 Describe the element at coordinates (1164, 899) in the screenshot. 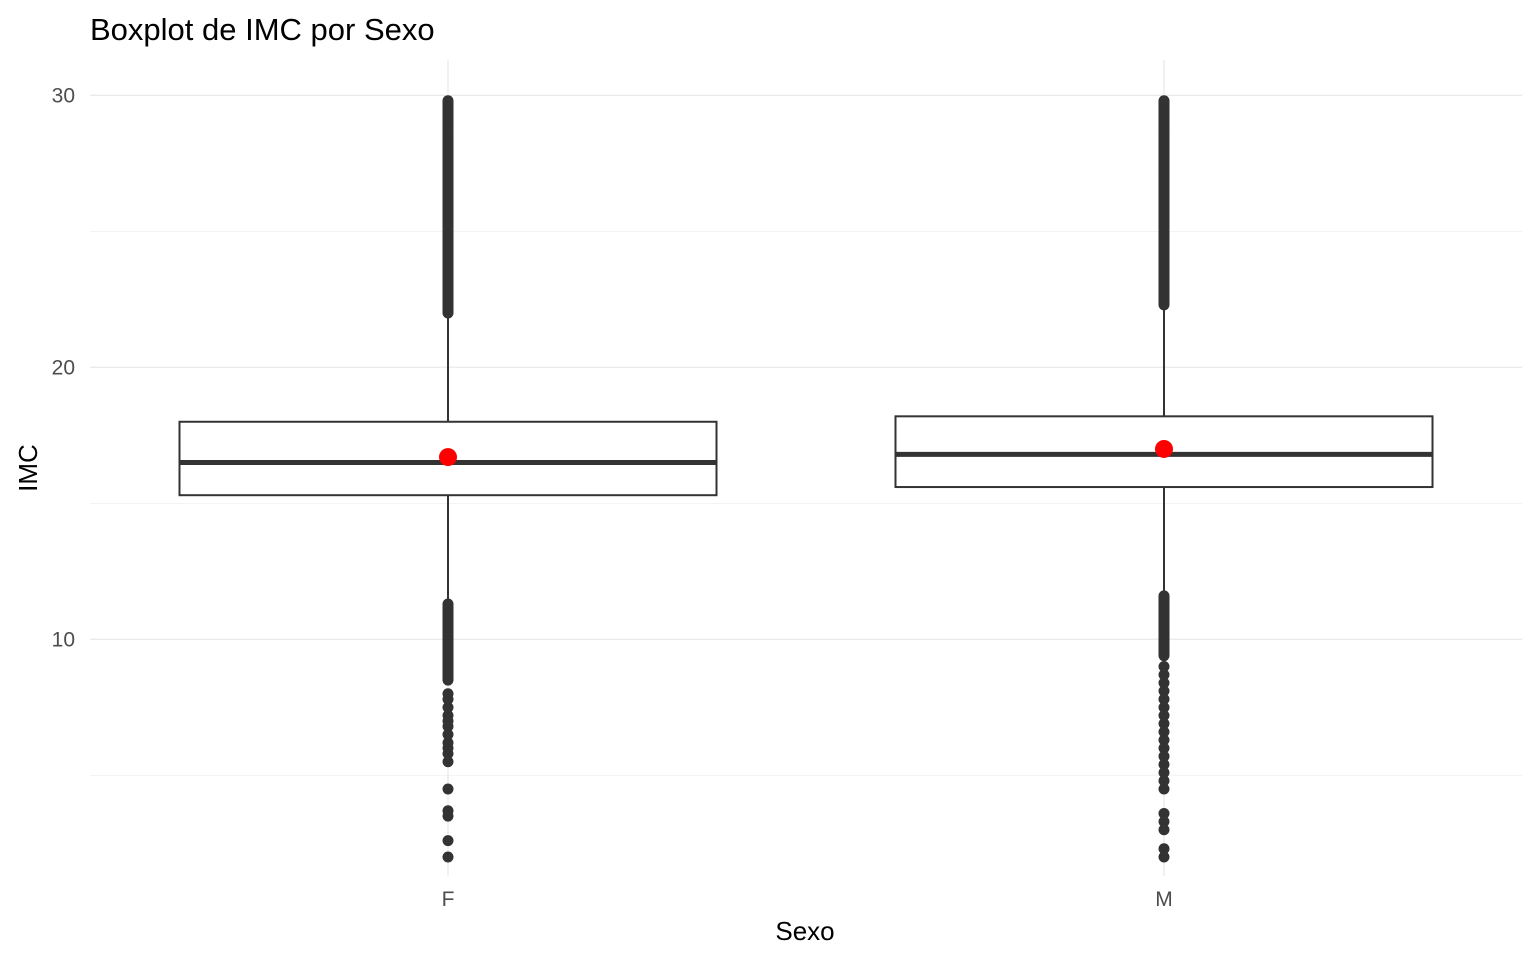

I see `x-tick-label: M` at that location.